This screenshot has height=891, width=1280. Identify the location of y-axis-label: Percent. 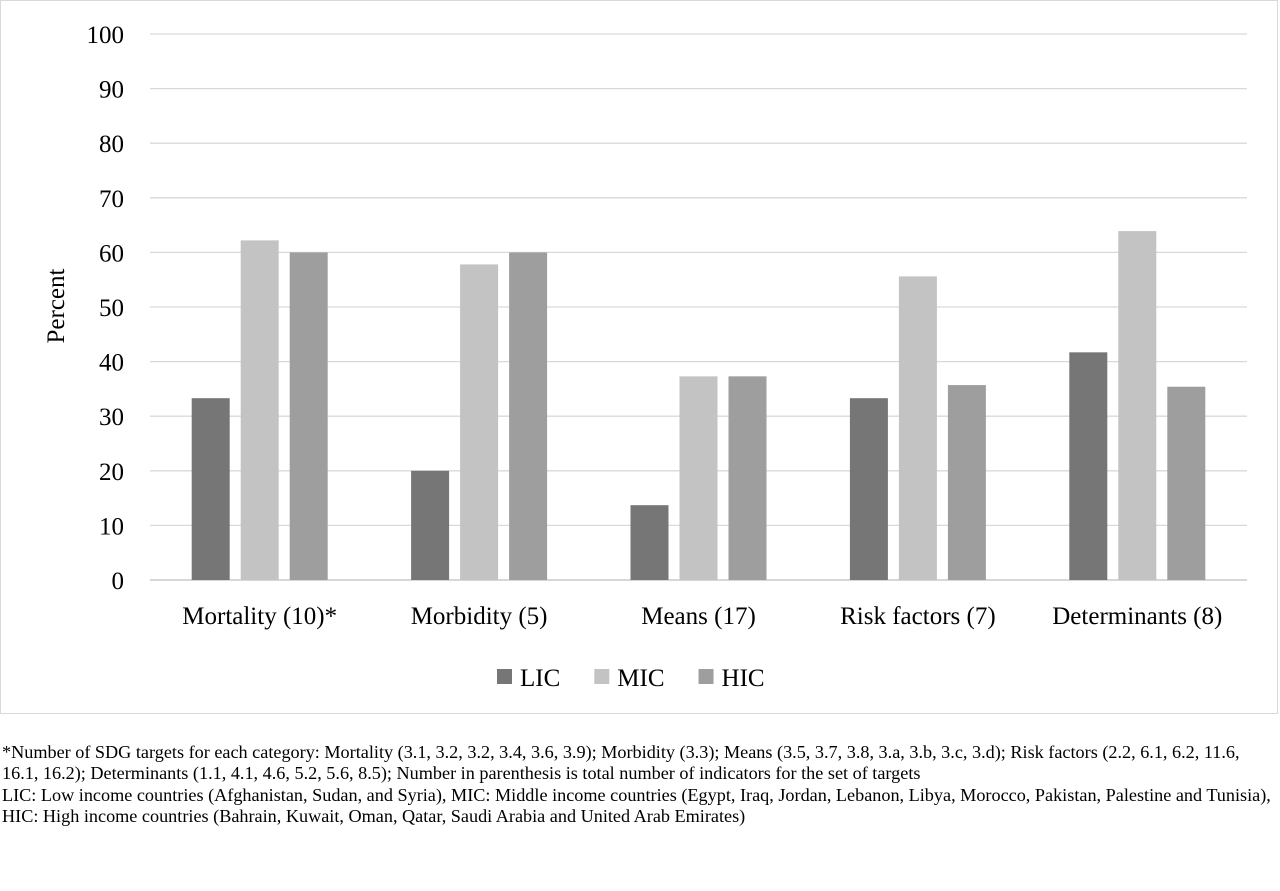
(56, 305).